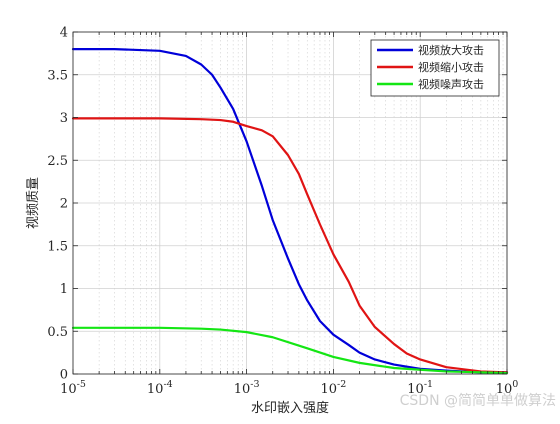 This screenshot has width=560, height=424. Describe the element at coordinates (478, 400) in the screenshot. I see `watermark-text: CSDN @简简单单做算法` at that location.